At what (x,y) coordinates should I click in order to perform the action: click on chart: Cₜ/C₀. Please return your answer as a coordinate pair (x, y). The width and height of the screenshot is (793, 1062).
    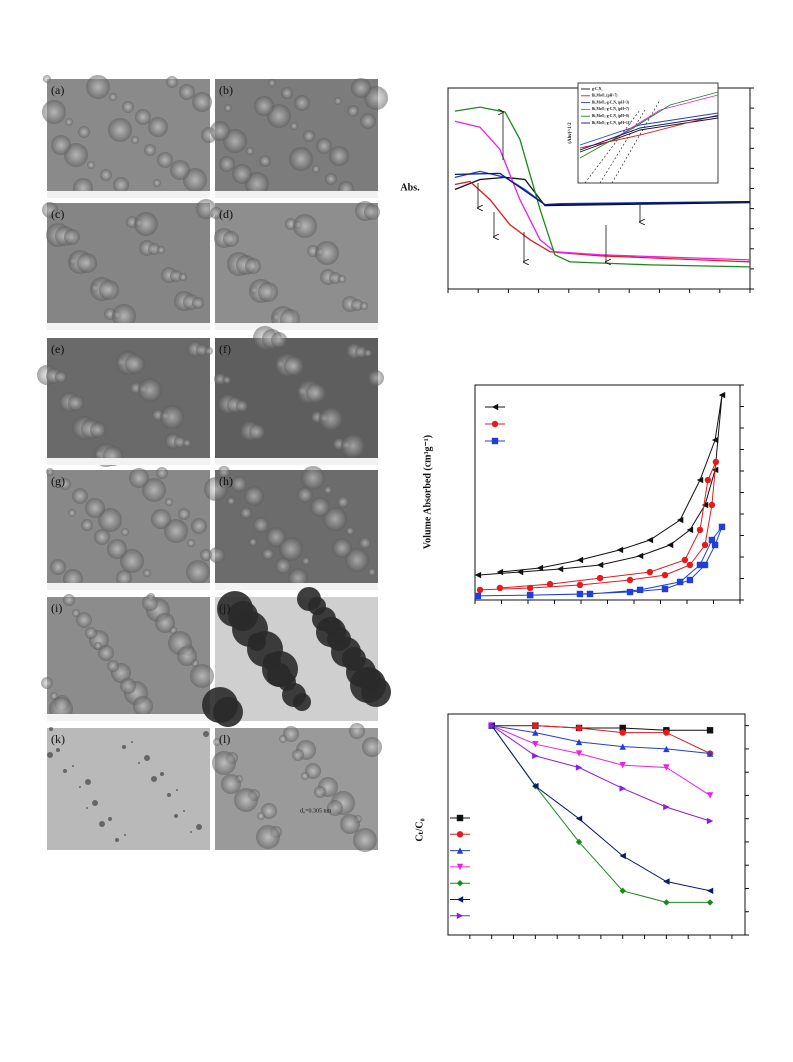
    Looking at the image, I should click on (581, 826).